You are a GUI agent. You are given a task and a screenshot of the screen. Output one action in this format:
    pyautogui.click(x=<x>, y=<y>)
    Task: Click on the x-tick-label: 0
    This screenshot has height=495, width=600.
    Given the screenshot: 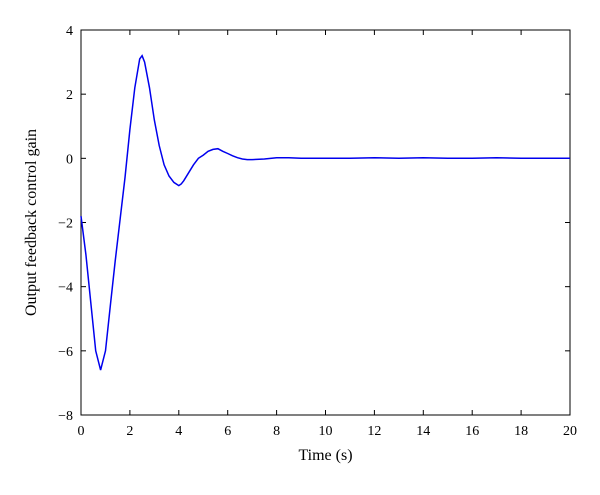 What is the action you would take?
    pyautogui.click(x=81, y=431)
    